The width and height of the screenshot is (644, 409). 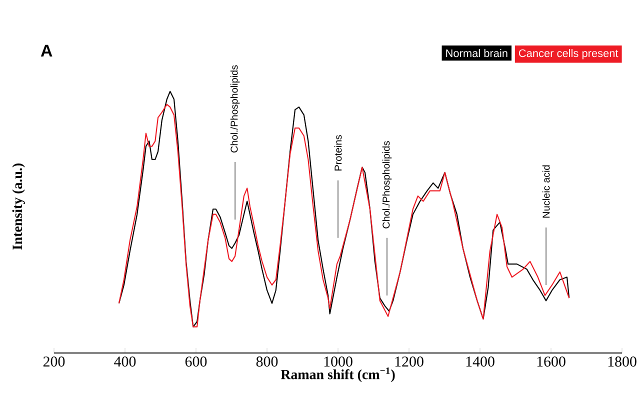 I want to click on x-tick-label: 400, so click(x=125, y=361).